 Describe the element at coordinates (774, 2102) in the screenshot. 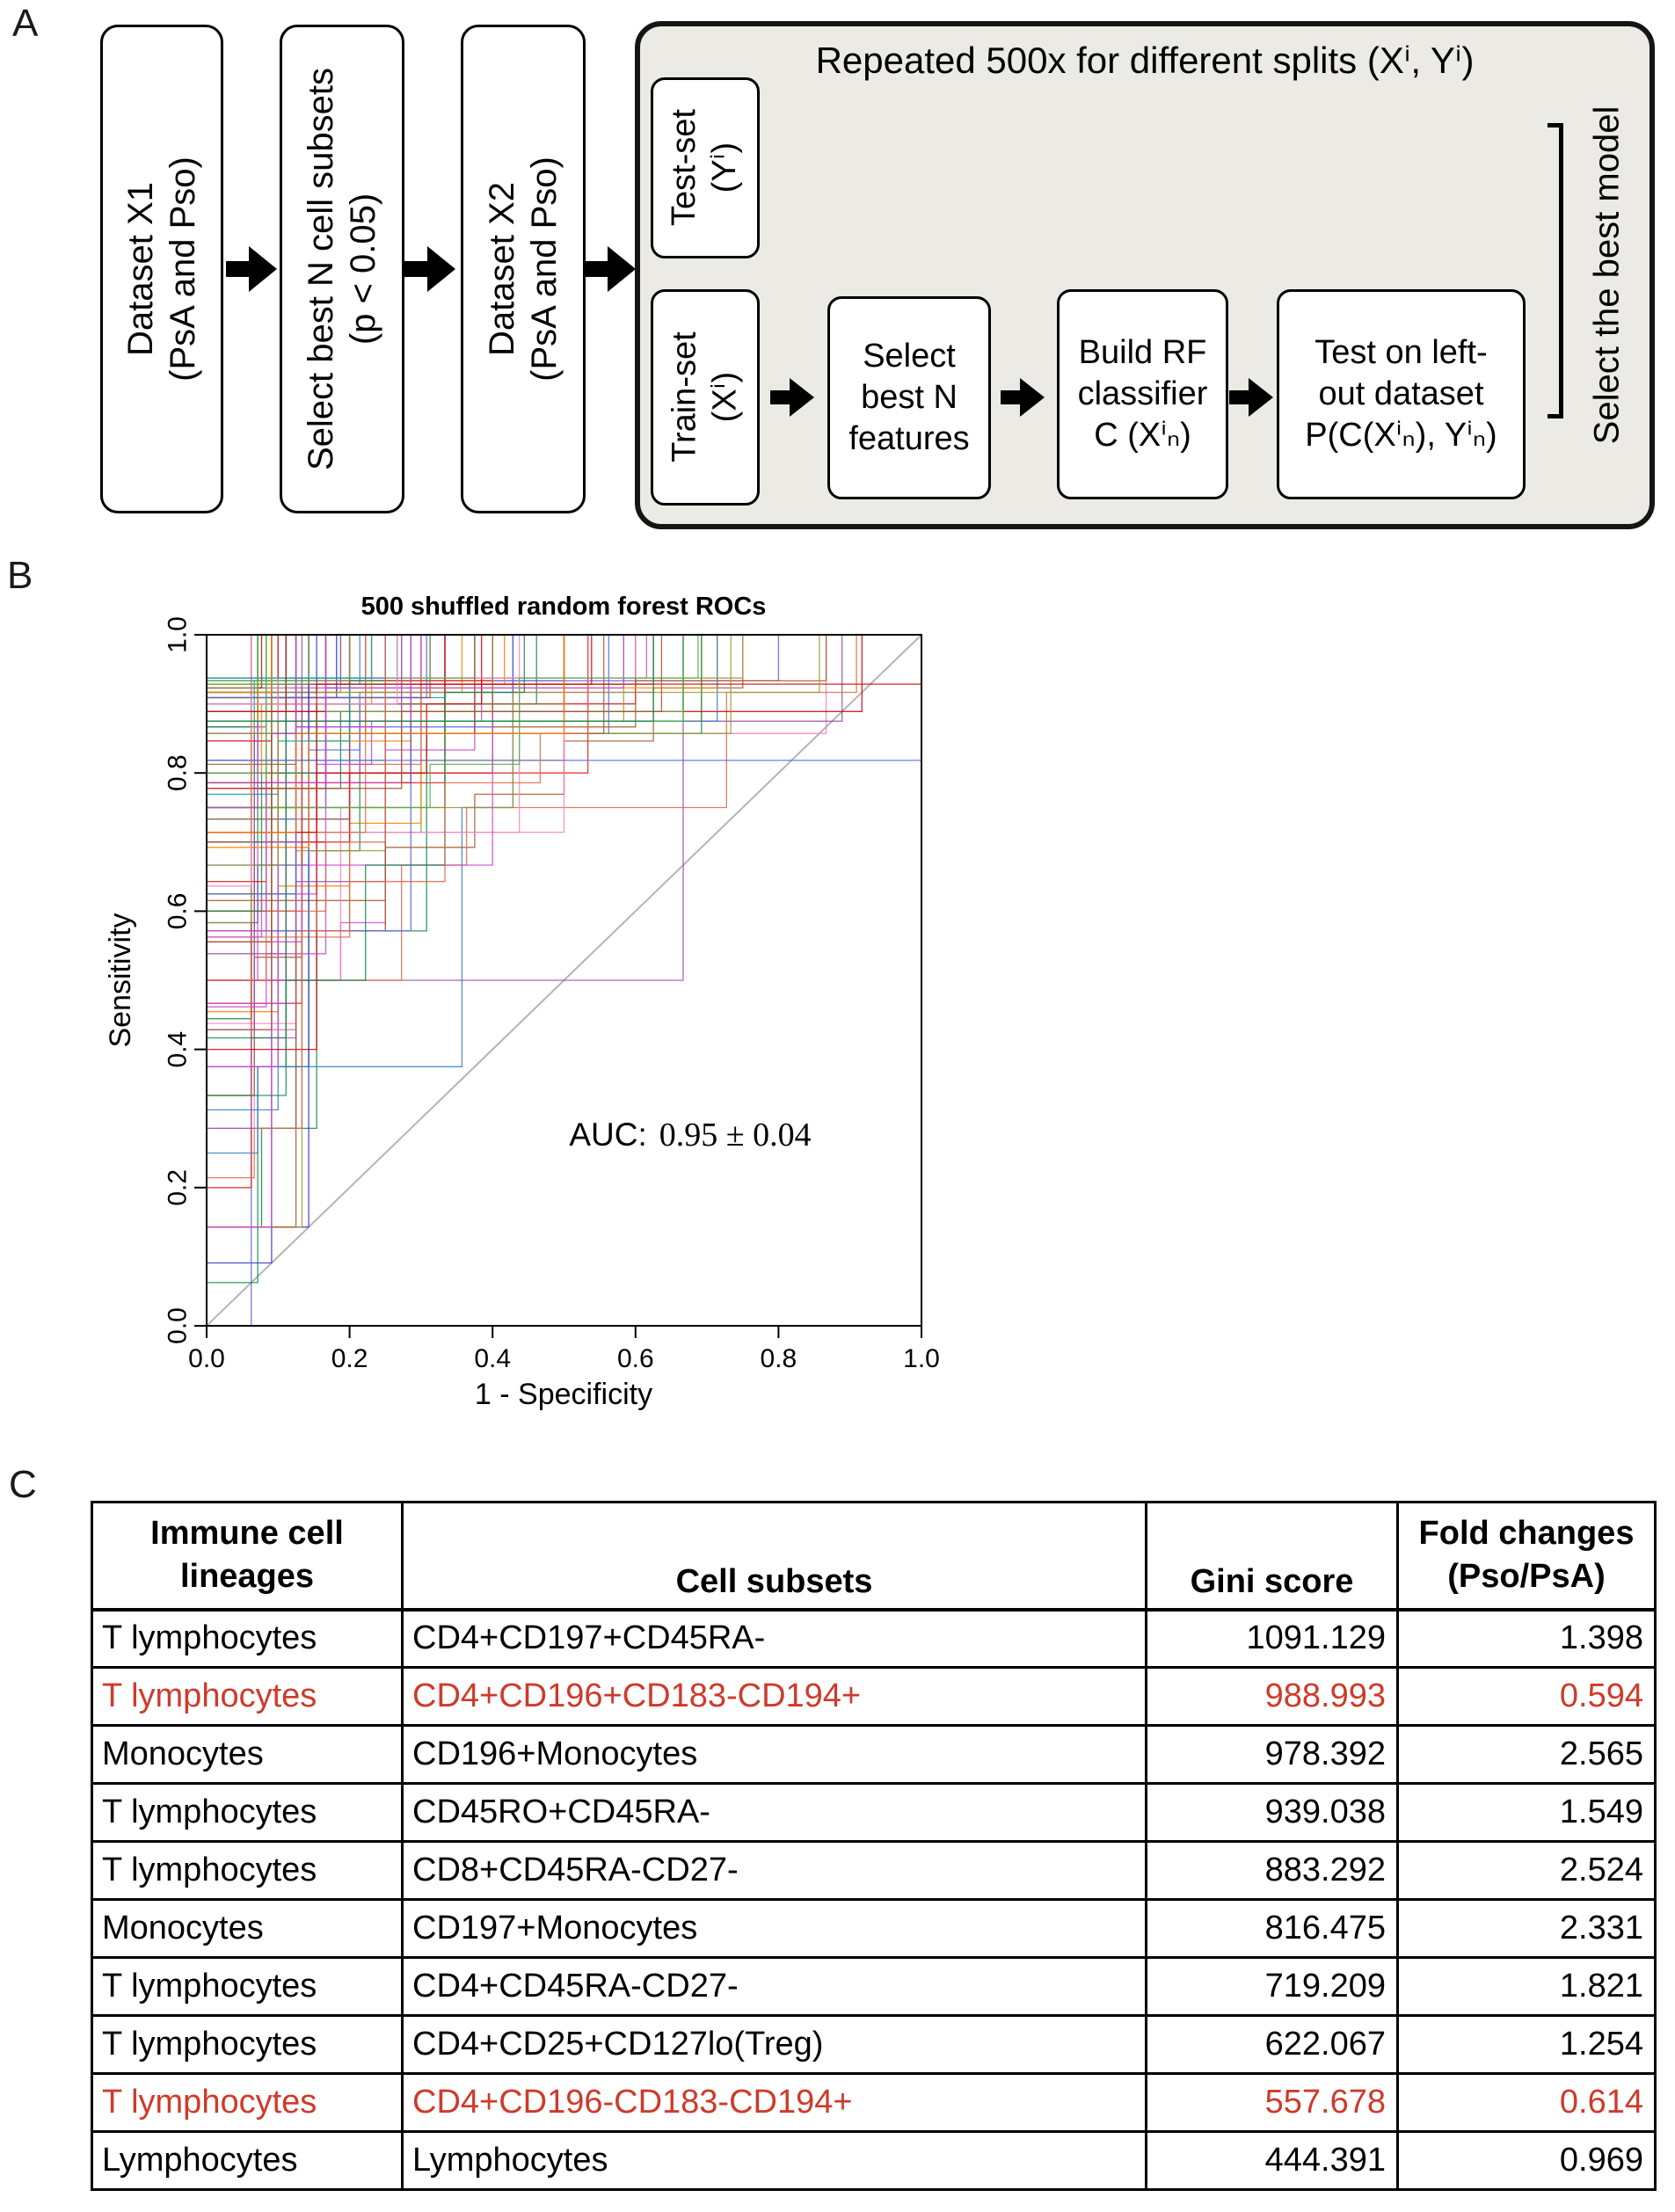

I see `cell-subset: CD4+CD196-CD183-CD194+` at that location.